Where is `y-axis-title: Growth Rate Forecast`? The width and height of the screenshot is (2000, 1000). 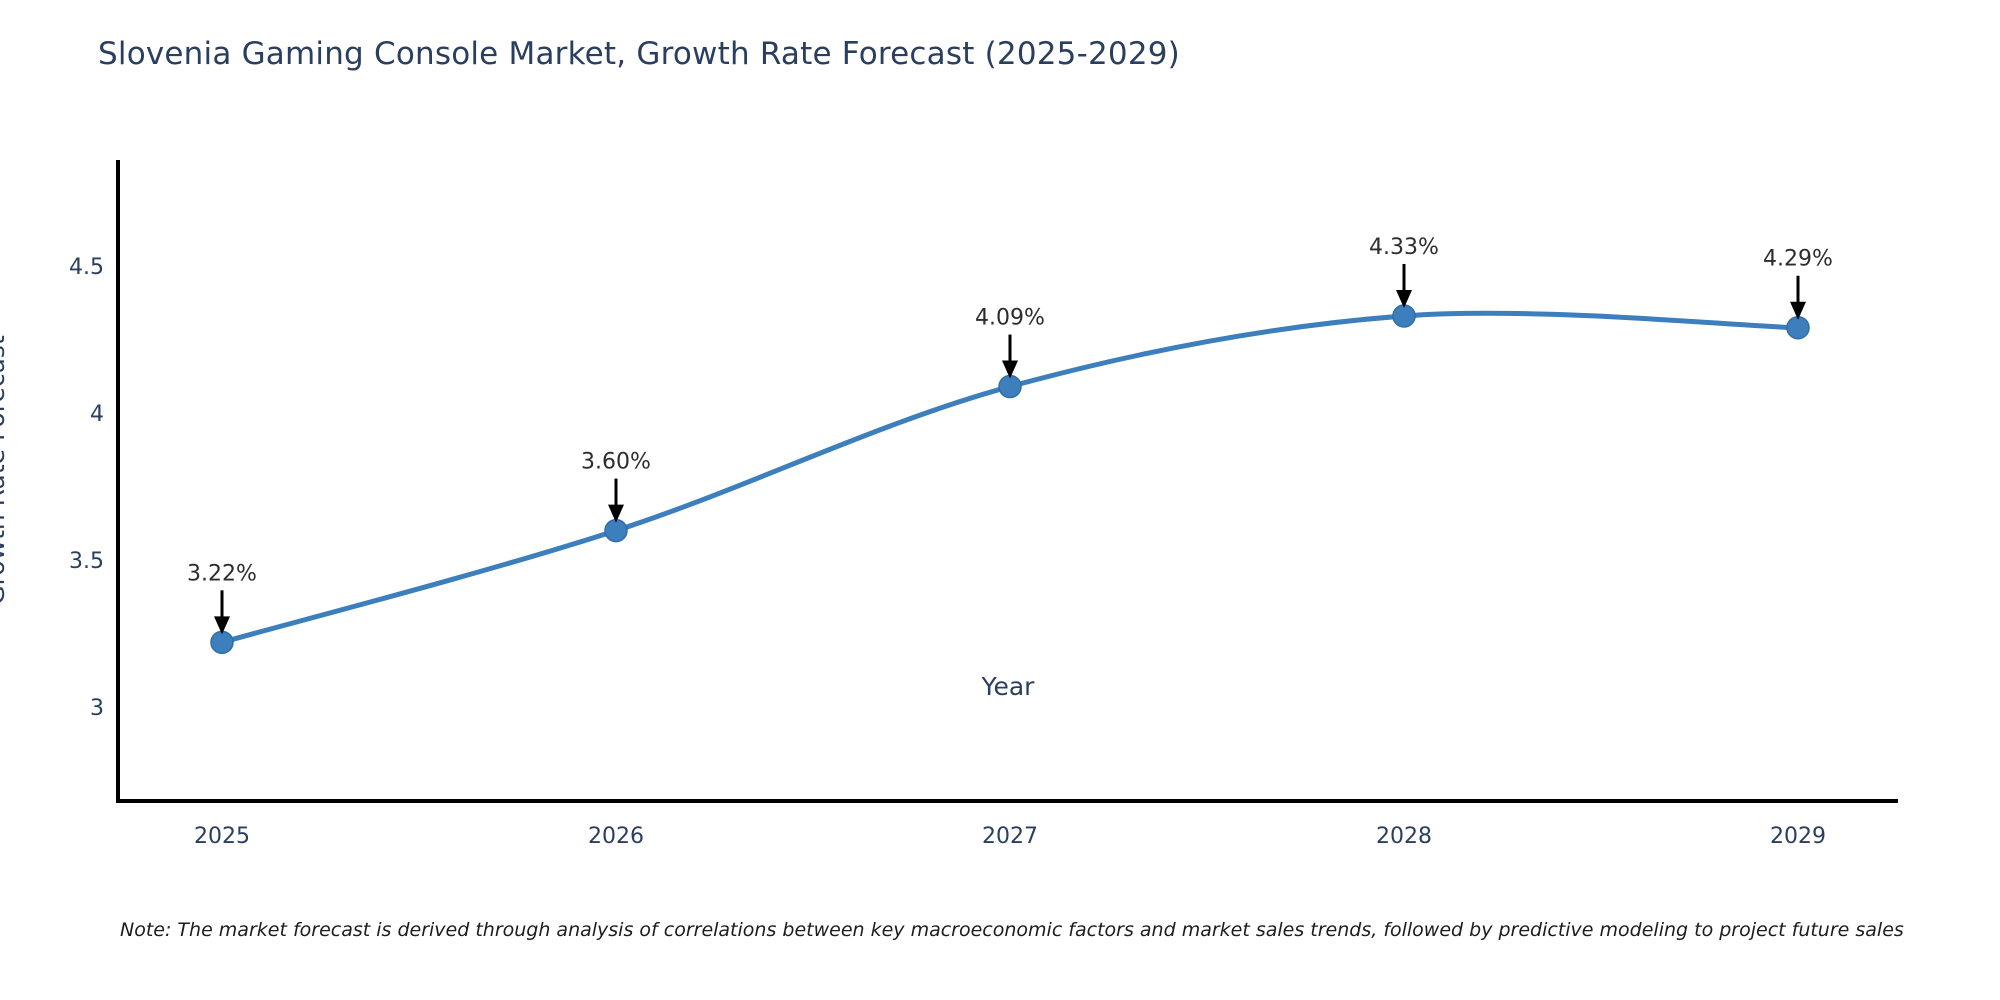 y-axis-title: Growth Rate Forecast is located at coordinates (5, 470).